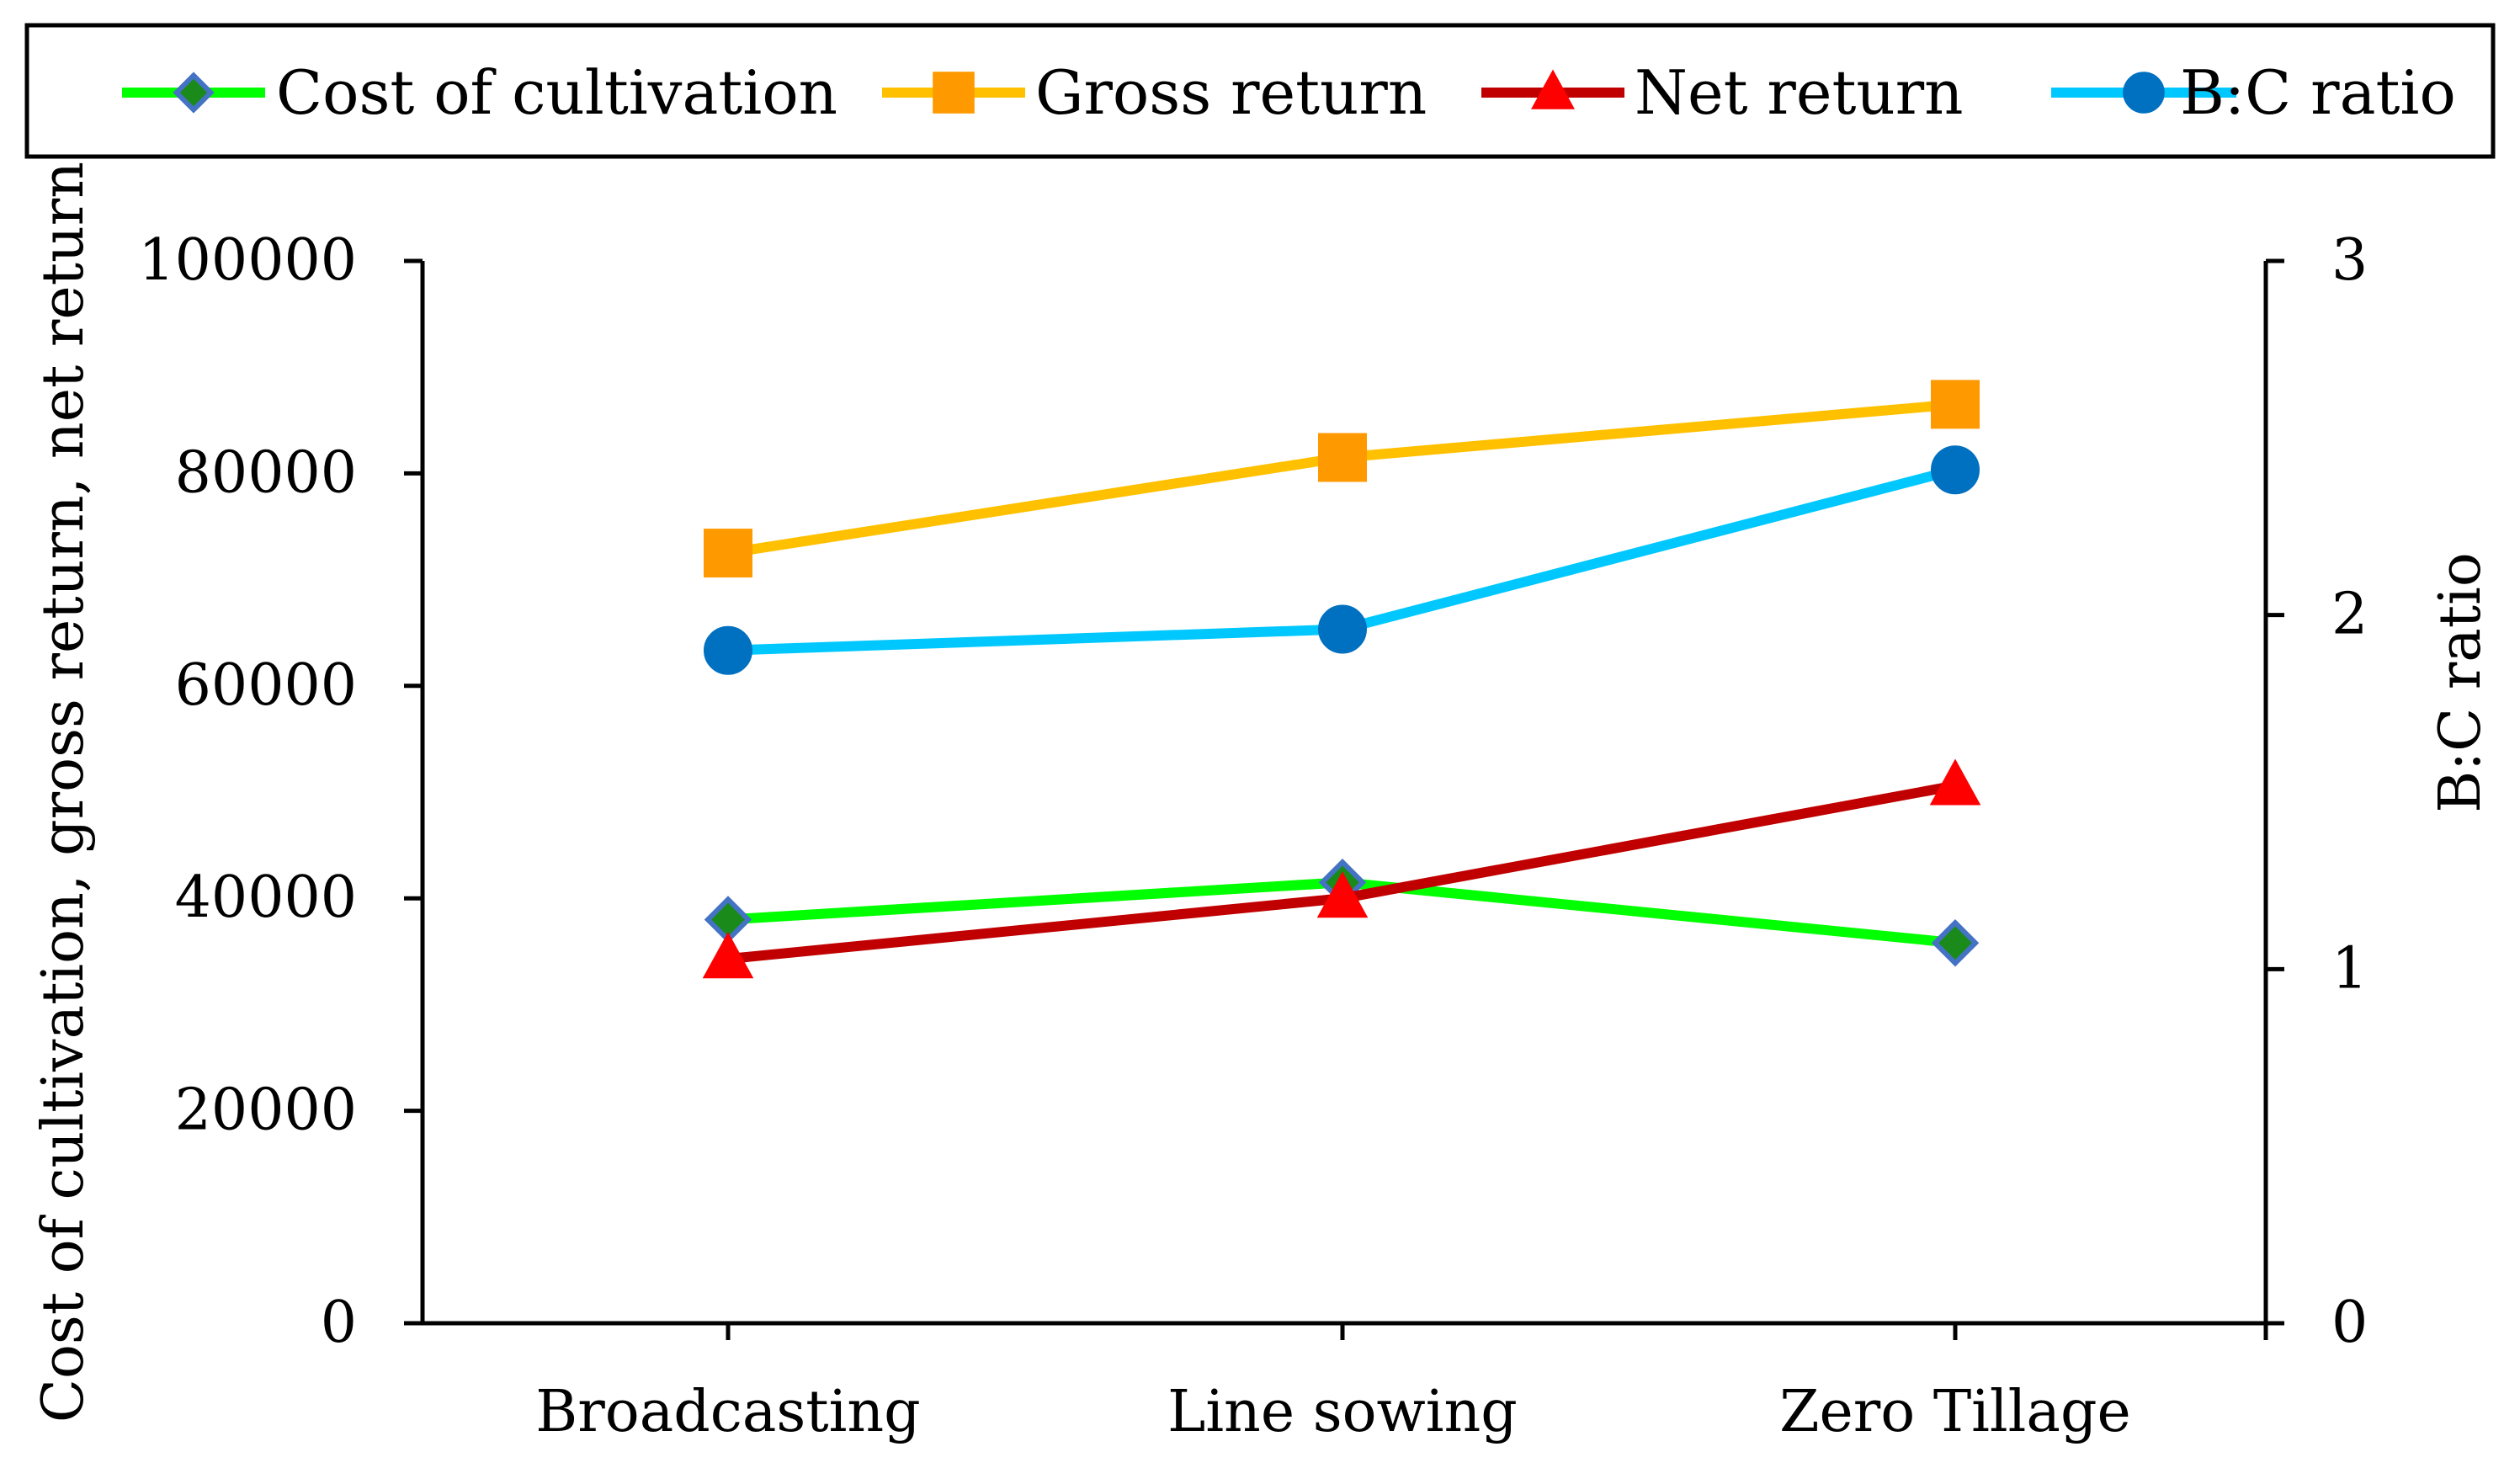 This screenshot has height=1484, width=2520. I want to click on left-y-tick-label: 0, so click(339, 1323).